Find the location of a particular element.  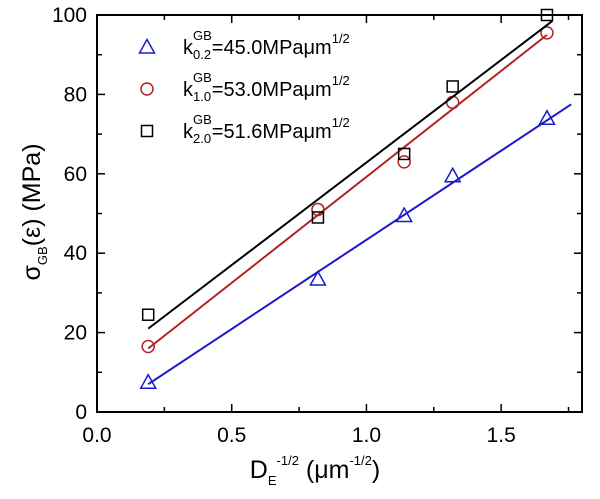

y-axis-title-sub: GB is located at coordinates (42, 255).